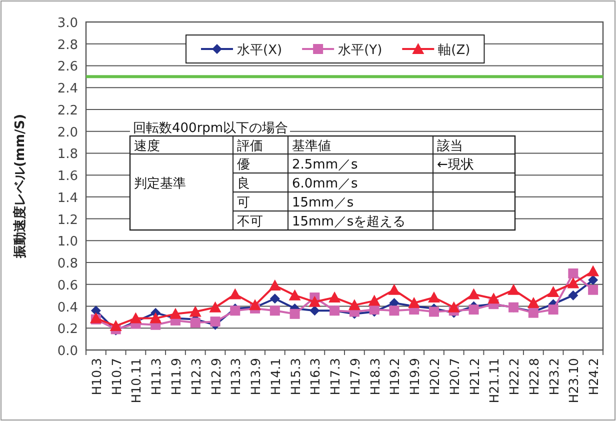  Describe the element at coordinates (594, 377) in the screenshot. I see `x-tick-label: H24.2` at that location.